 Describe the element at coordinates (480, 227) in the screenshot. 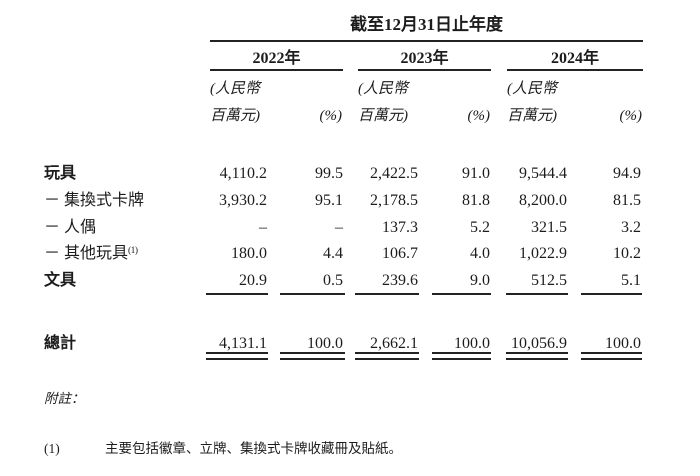

I see `cell-2023-percent: 5.2` at that location.